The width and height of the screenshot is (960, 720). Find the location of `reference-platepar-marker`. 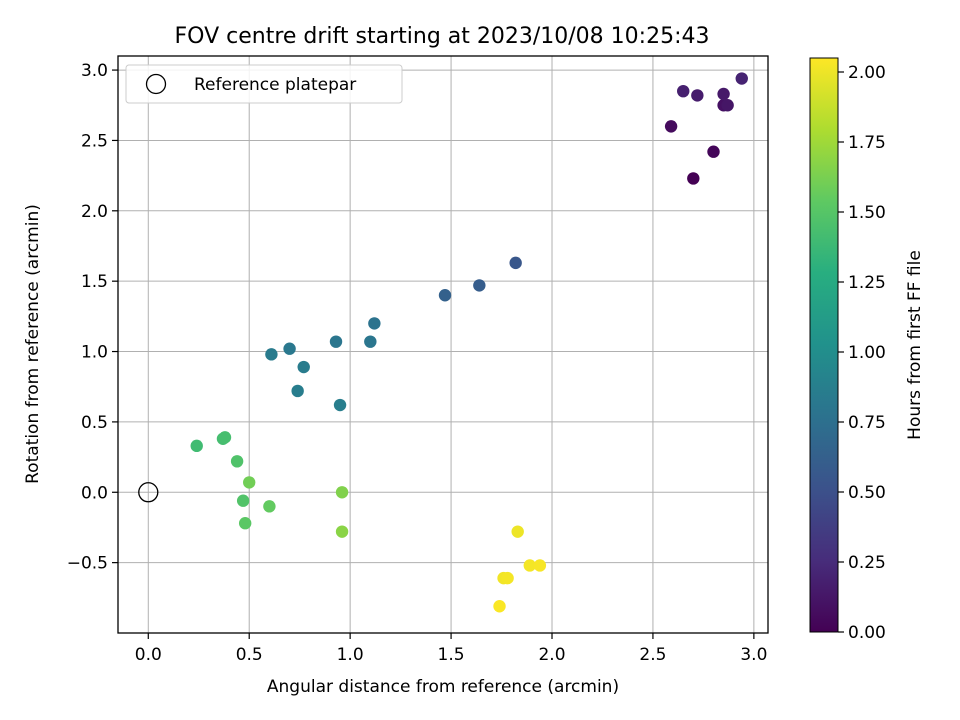

reference-platepar-marker is located at coordinates (148, 492).